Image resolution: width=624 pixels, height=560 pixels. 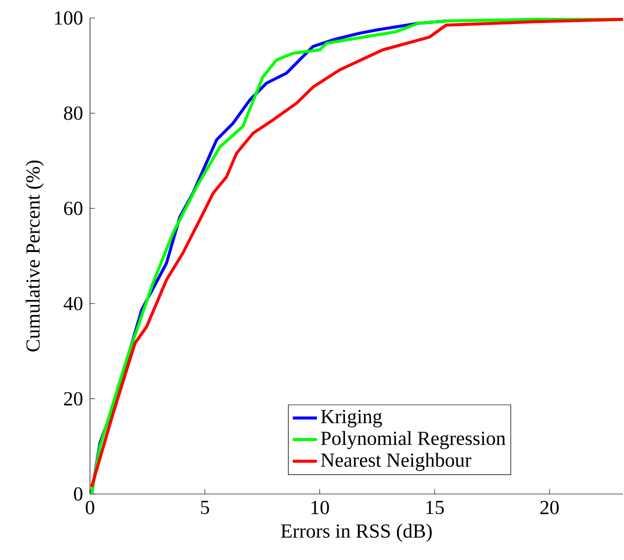 I want to click on y-tick-label: 100, so click(x=68, y=18).